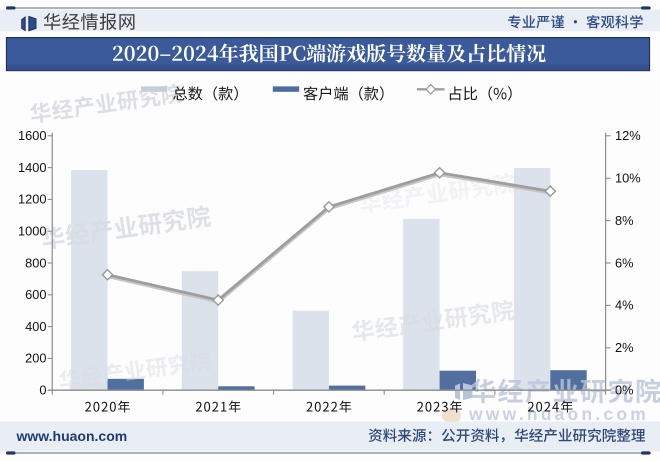  I want to click on svg-text: 2%, so click(624, 347).